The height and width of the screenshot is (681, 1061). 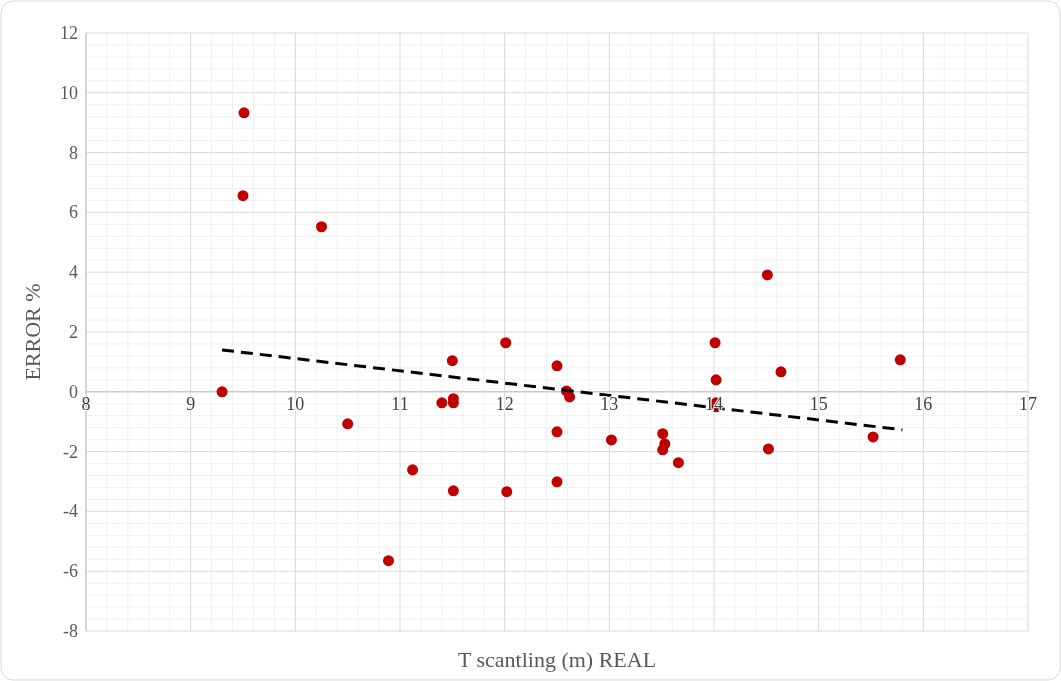 What do you see at coordinates (73, 391) in the screenshot?
I see `y-tick-label: 0` at bounding box center [73, 391].